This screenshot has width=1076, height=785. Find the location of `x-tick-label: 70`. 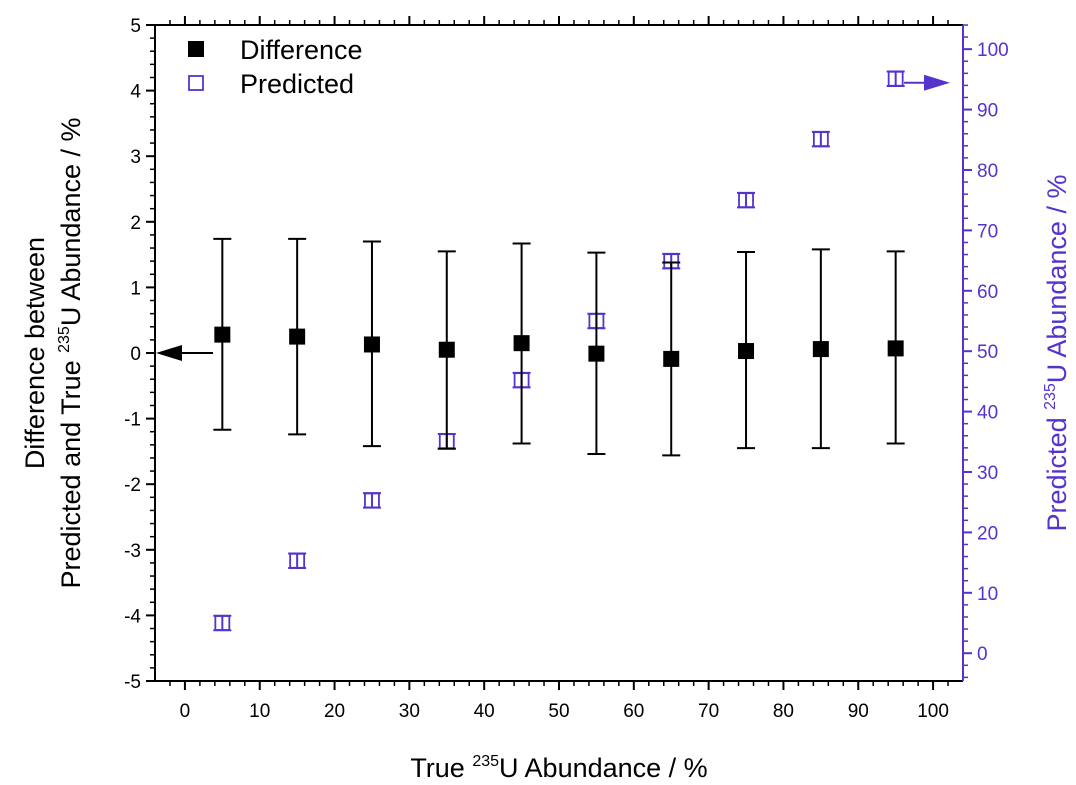

x-tick-label: 70 is located at coordinates (708, 711).